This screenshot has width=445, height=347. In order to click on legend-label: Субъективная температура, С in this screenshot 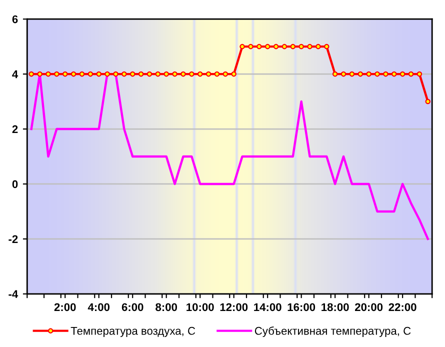, I will do `click(332, 331)`.